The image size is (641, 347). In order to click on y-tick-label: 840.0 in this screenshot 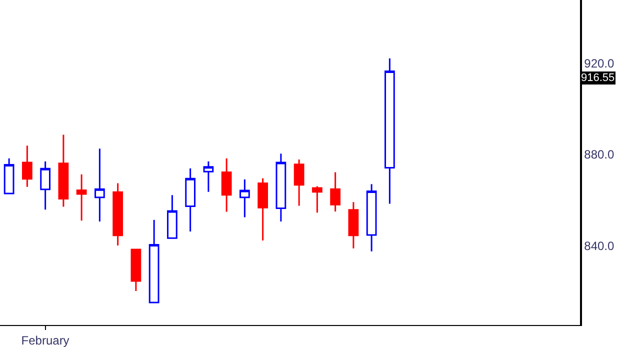, I will do `click(599, 245)`.